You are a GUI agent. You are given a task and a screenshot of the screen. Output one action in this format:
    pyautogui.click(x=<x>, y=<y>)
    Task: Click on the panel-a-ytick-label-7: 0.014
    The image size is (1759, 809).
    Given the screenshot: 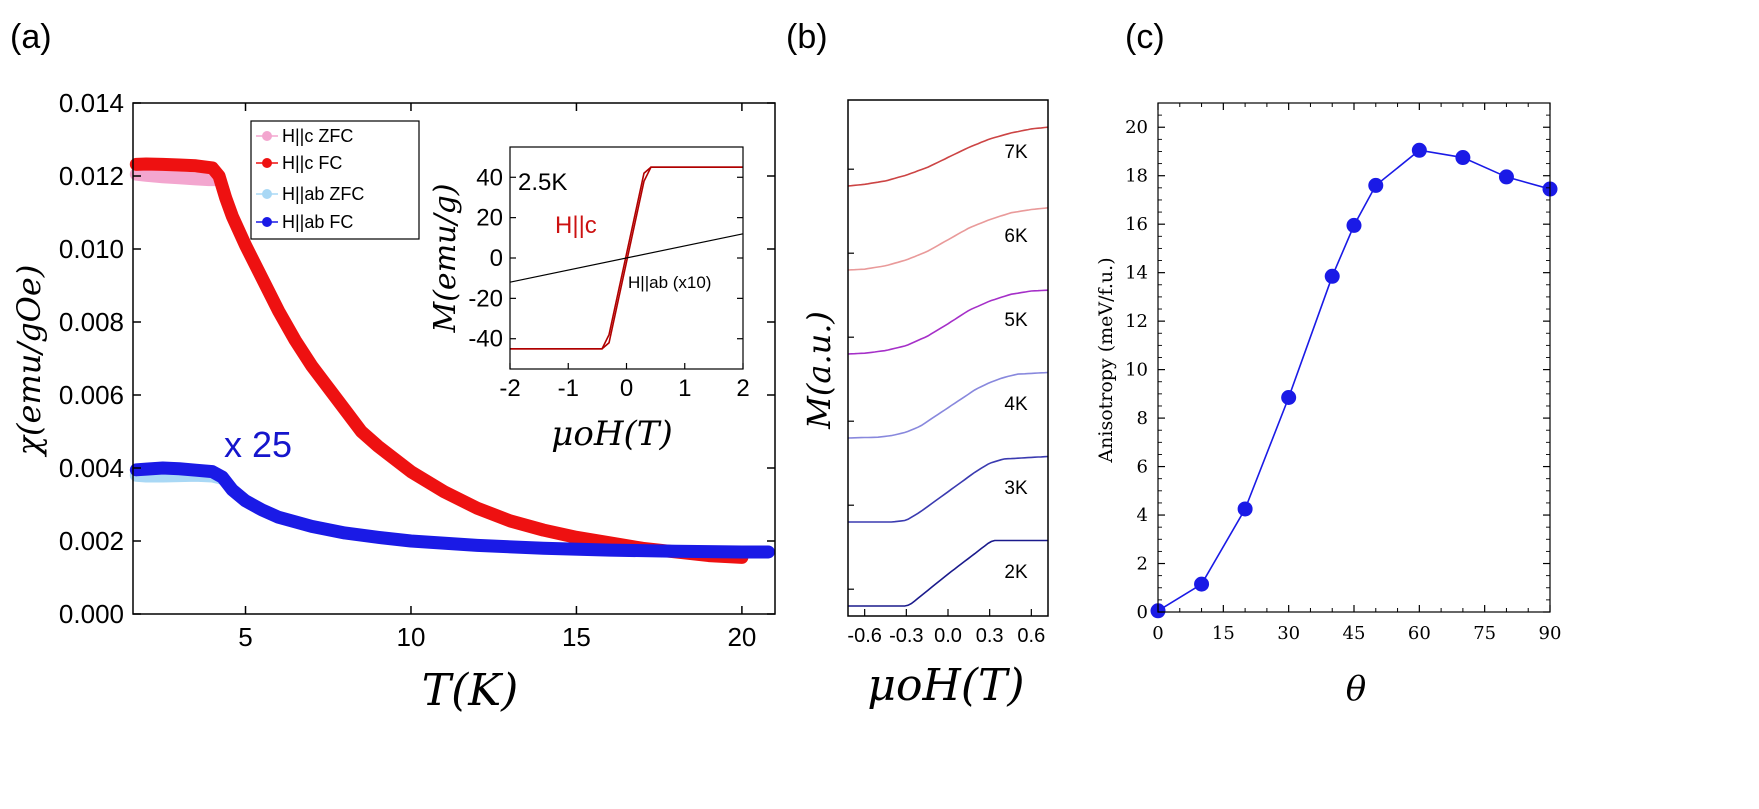 What is the action you would take?
    pyautogui.click(x=91, y=103)
    